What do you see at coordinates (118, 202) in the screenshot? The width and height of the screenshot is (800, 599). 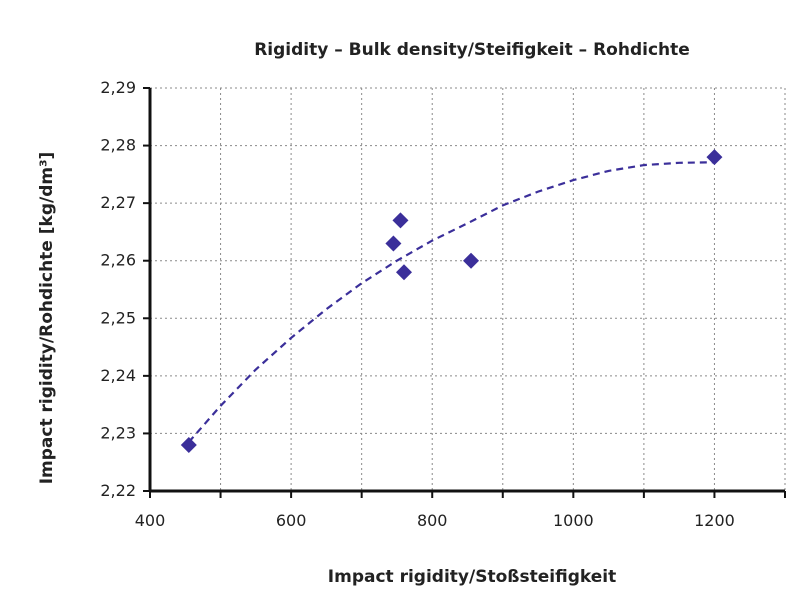 I see `y-tick-label: 2,27` at bounding box center [118, 202].